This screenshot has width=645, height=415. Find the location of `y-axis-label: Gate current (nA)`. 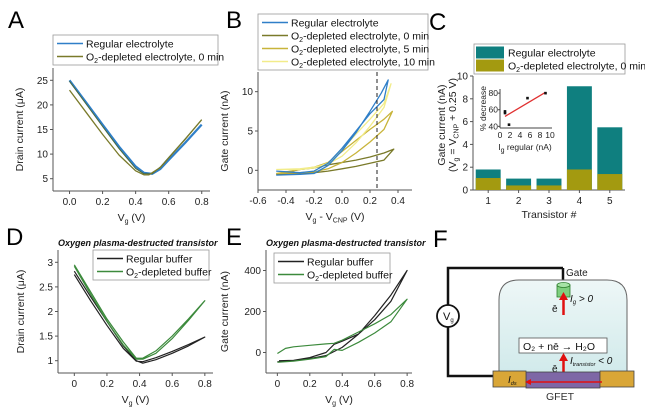

y-axis-label: Gate current (nA) is located at coordinates (225, 311).